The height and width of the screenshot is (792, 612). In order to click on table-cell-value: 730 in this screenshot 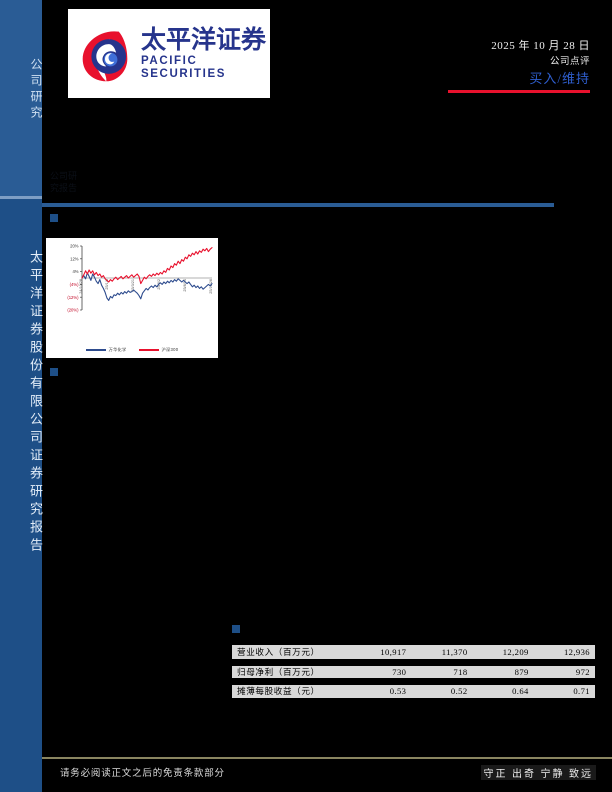, I will do `click(381, 669)`.